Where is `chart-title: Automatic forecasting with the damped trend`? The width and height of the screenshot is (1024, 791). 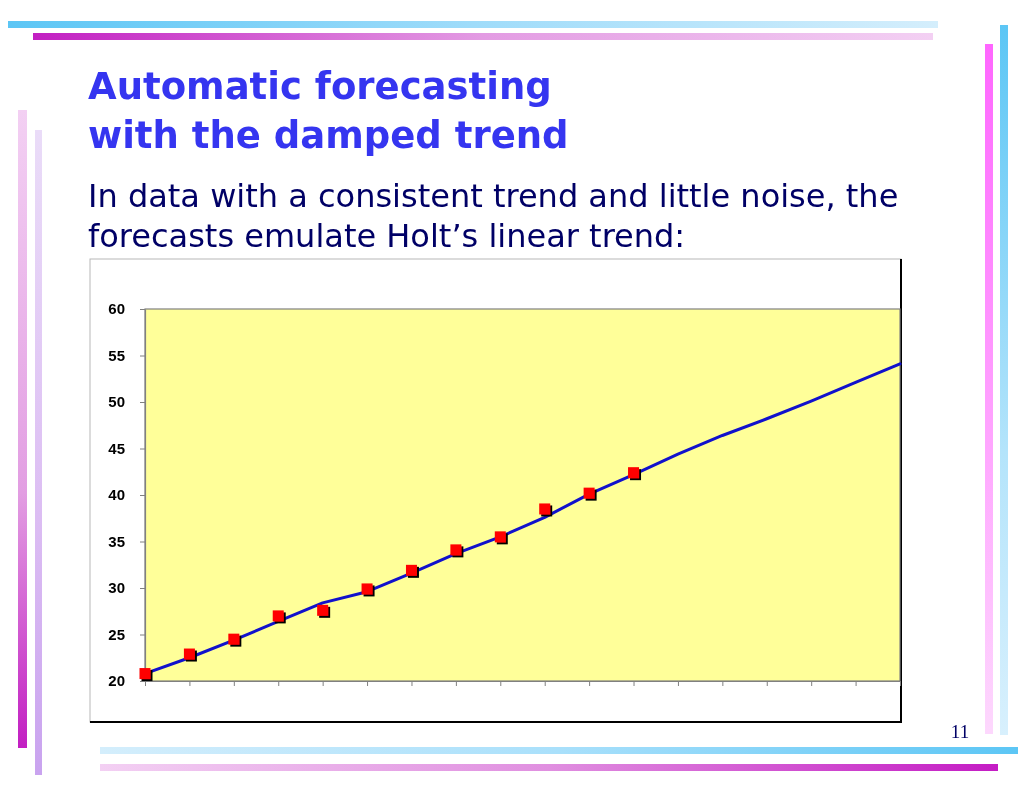 chart-title: Automatic forecasting with the damped trend is located at coordinates (328, 111).